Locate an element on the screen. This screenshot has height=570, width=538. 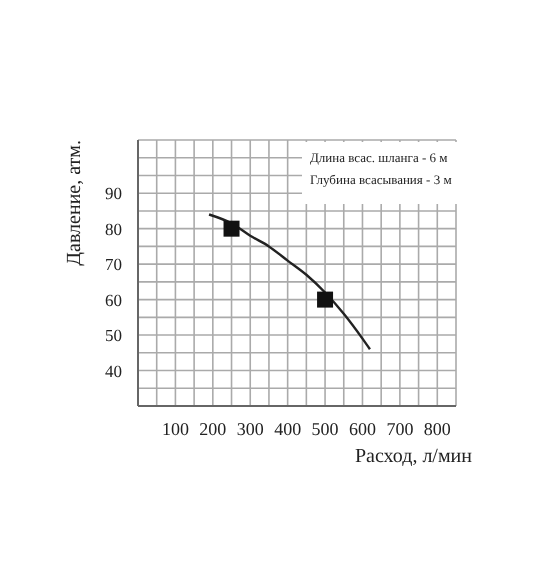
x-tick-label: 300 is located at coordinates (250, 428).